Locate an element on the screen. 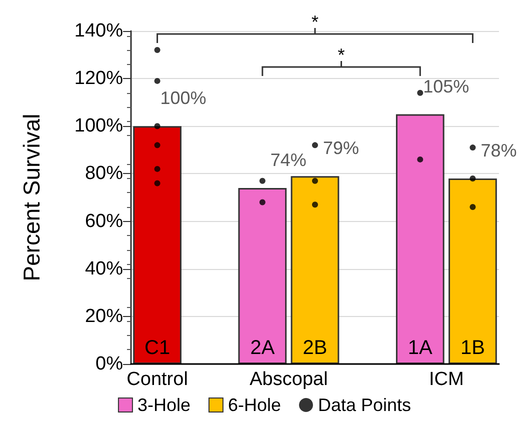 Image resolution: width=529 pixels, height=421 pixels. data-label: 74% is located at coordinates (288, 160).